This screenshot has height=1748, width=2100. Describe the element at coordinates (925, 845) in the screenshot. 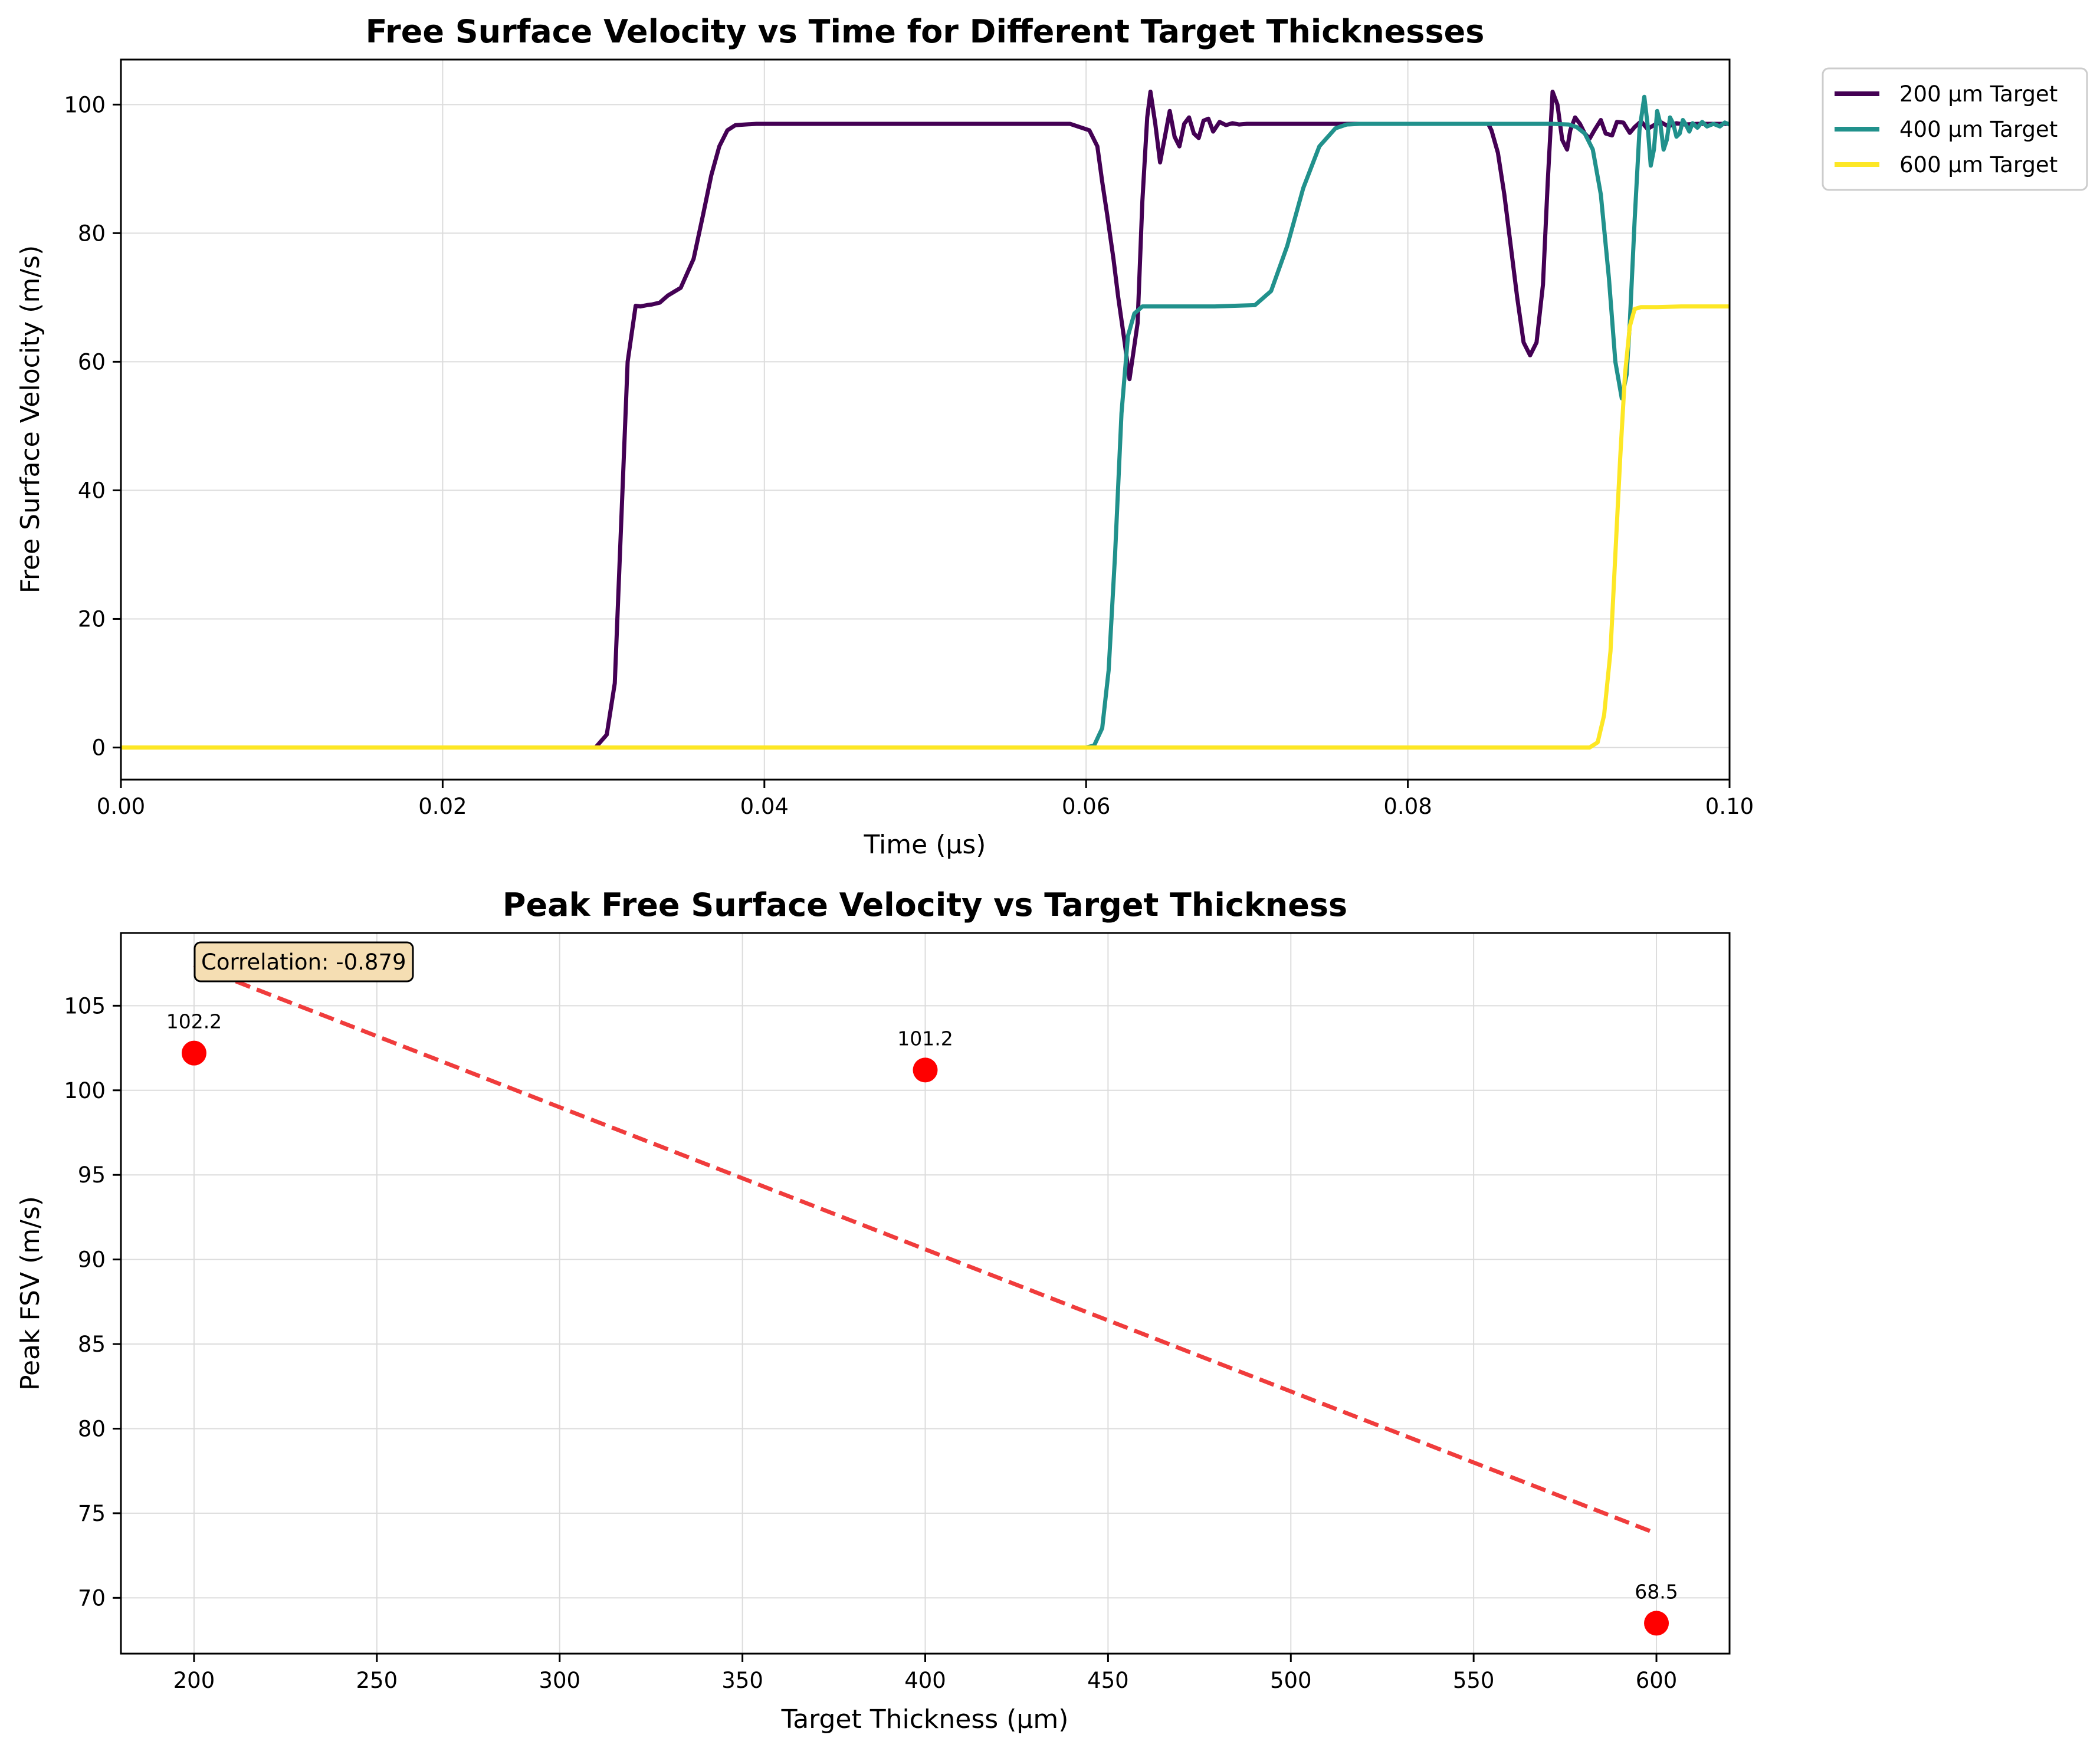

I see `top-chart-x-axis-label: Time (μs)` at that location.